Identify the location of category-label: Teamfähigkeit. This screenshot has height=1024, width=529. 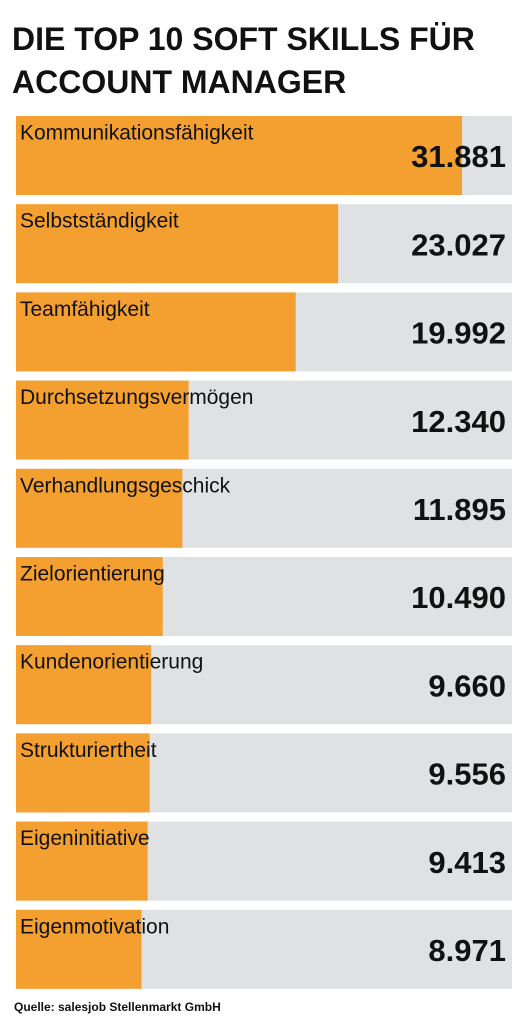
(85, 309).